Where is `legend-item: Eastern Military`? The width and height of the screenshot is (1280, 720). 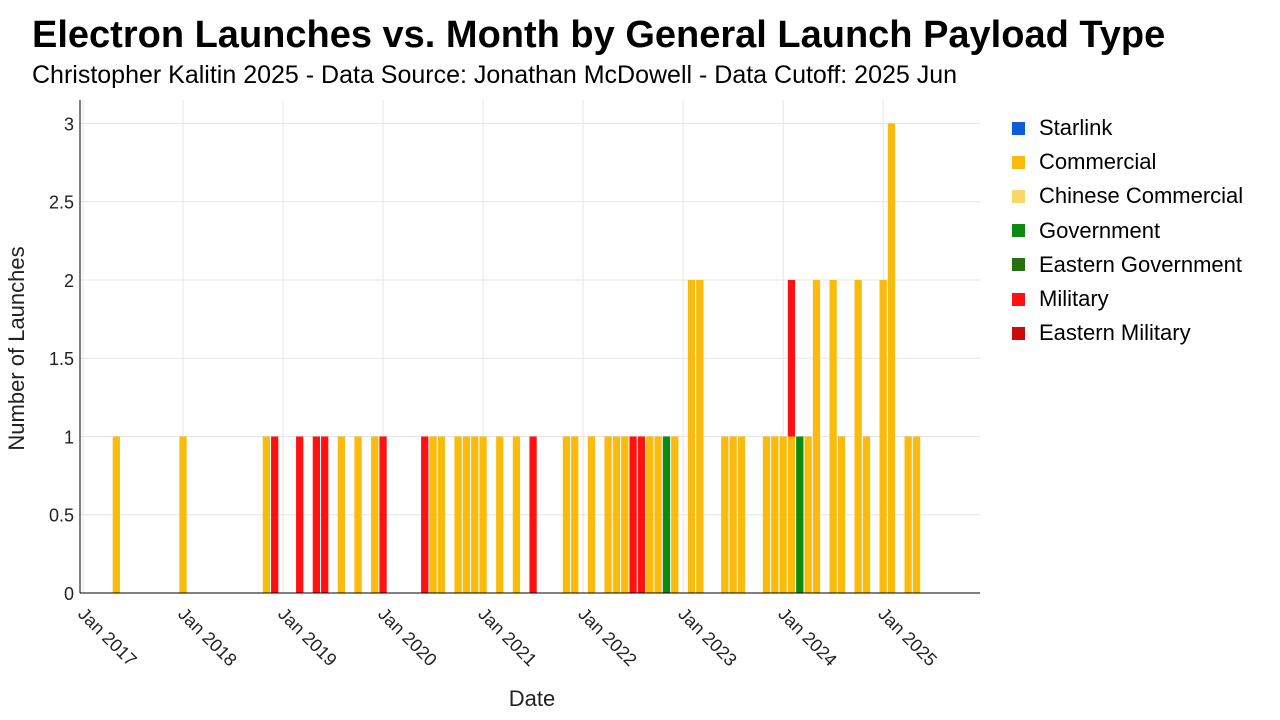 legend-item: Eastern Military is located at coordinates (1127, 333).